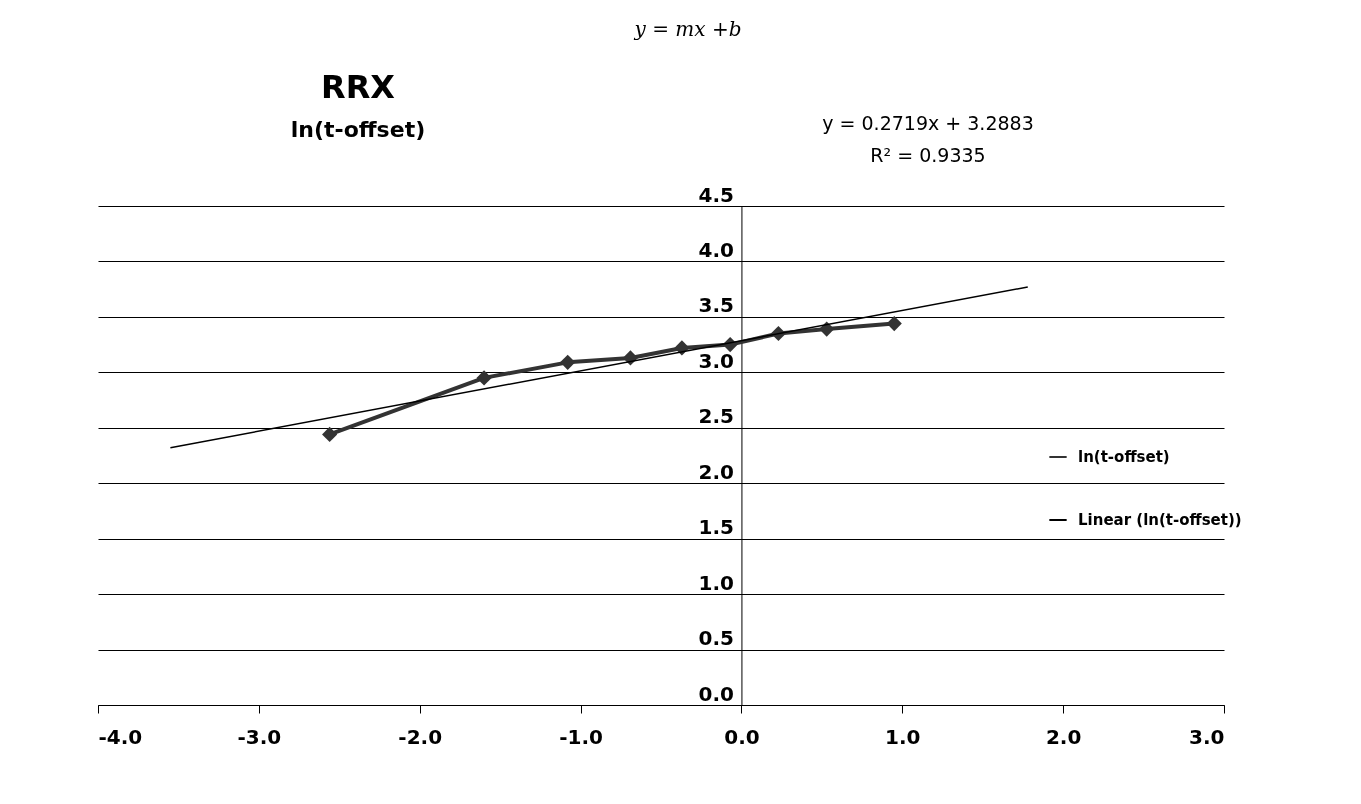 The height and width of the screenshot is (804, 1361). I want to click on y-tick-label: 4.5, so click(716, 194).